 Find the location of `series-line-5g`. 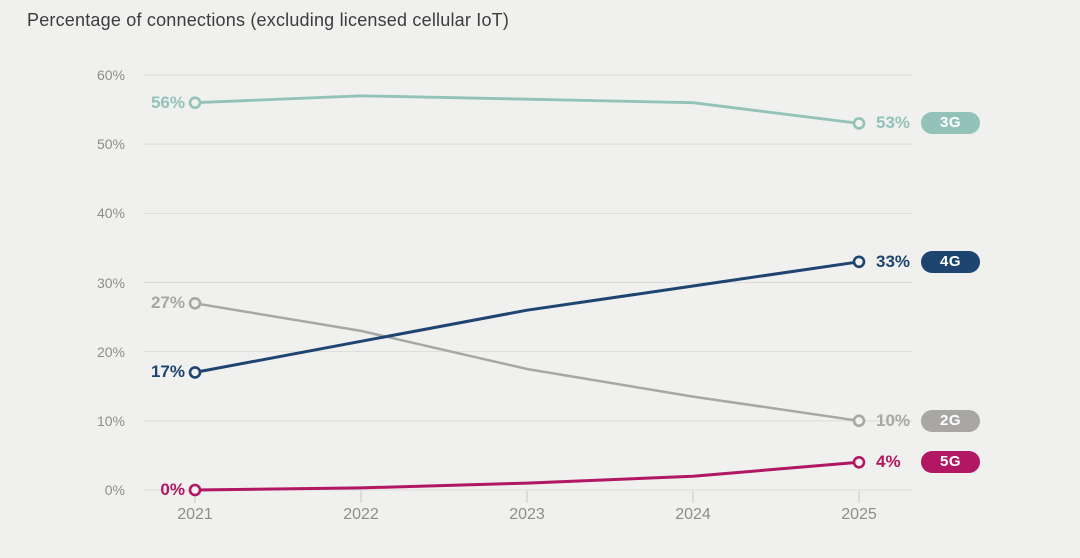

series-line-5g is located at coordinates (527, 476).